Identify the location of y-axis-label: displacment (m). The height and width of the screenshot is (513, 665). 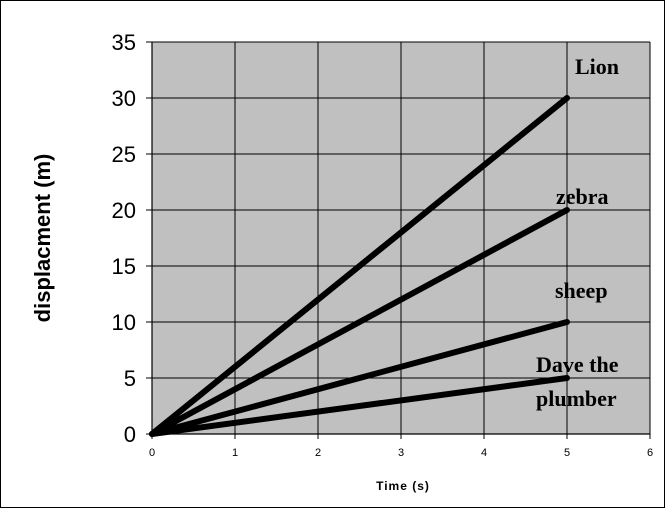
(42, 238).